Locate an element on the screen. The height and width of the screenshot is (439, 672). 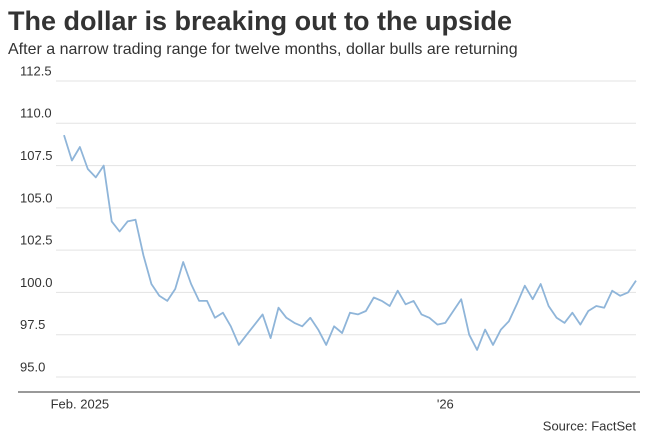
y-tick-label: 100.0 is located at coordinates (36, 282).